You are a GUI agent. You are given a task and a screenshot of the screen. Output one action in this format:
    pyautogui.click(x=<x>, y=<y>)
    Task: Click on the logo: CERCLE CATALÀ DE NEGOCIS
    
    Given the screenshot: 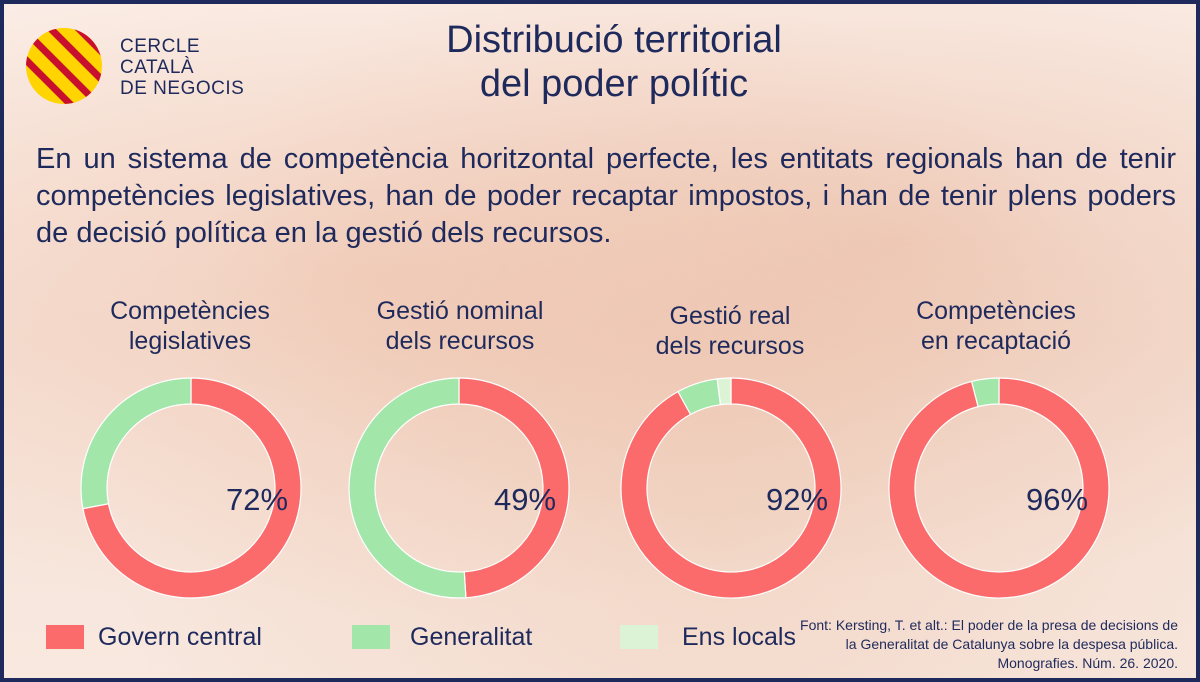 What is the action you would take?
    pyautogui.click(x=144, y=71)
    